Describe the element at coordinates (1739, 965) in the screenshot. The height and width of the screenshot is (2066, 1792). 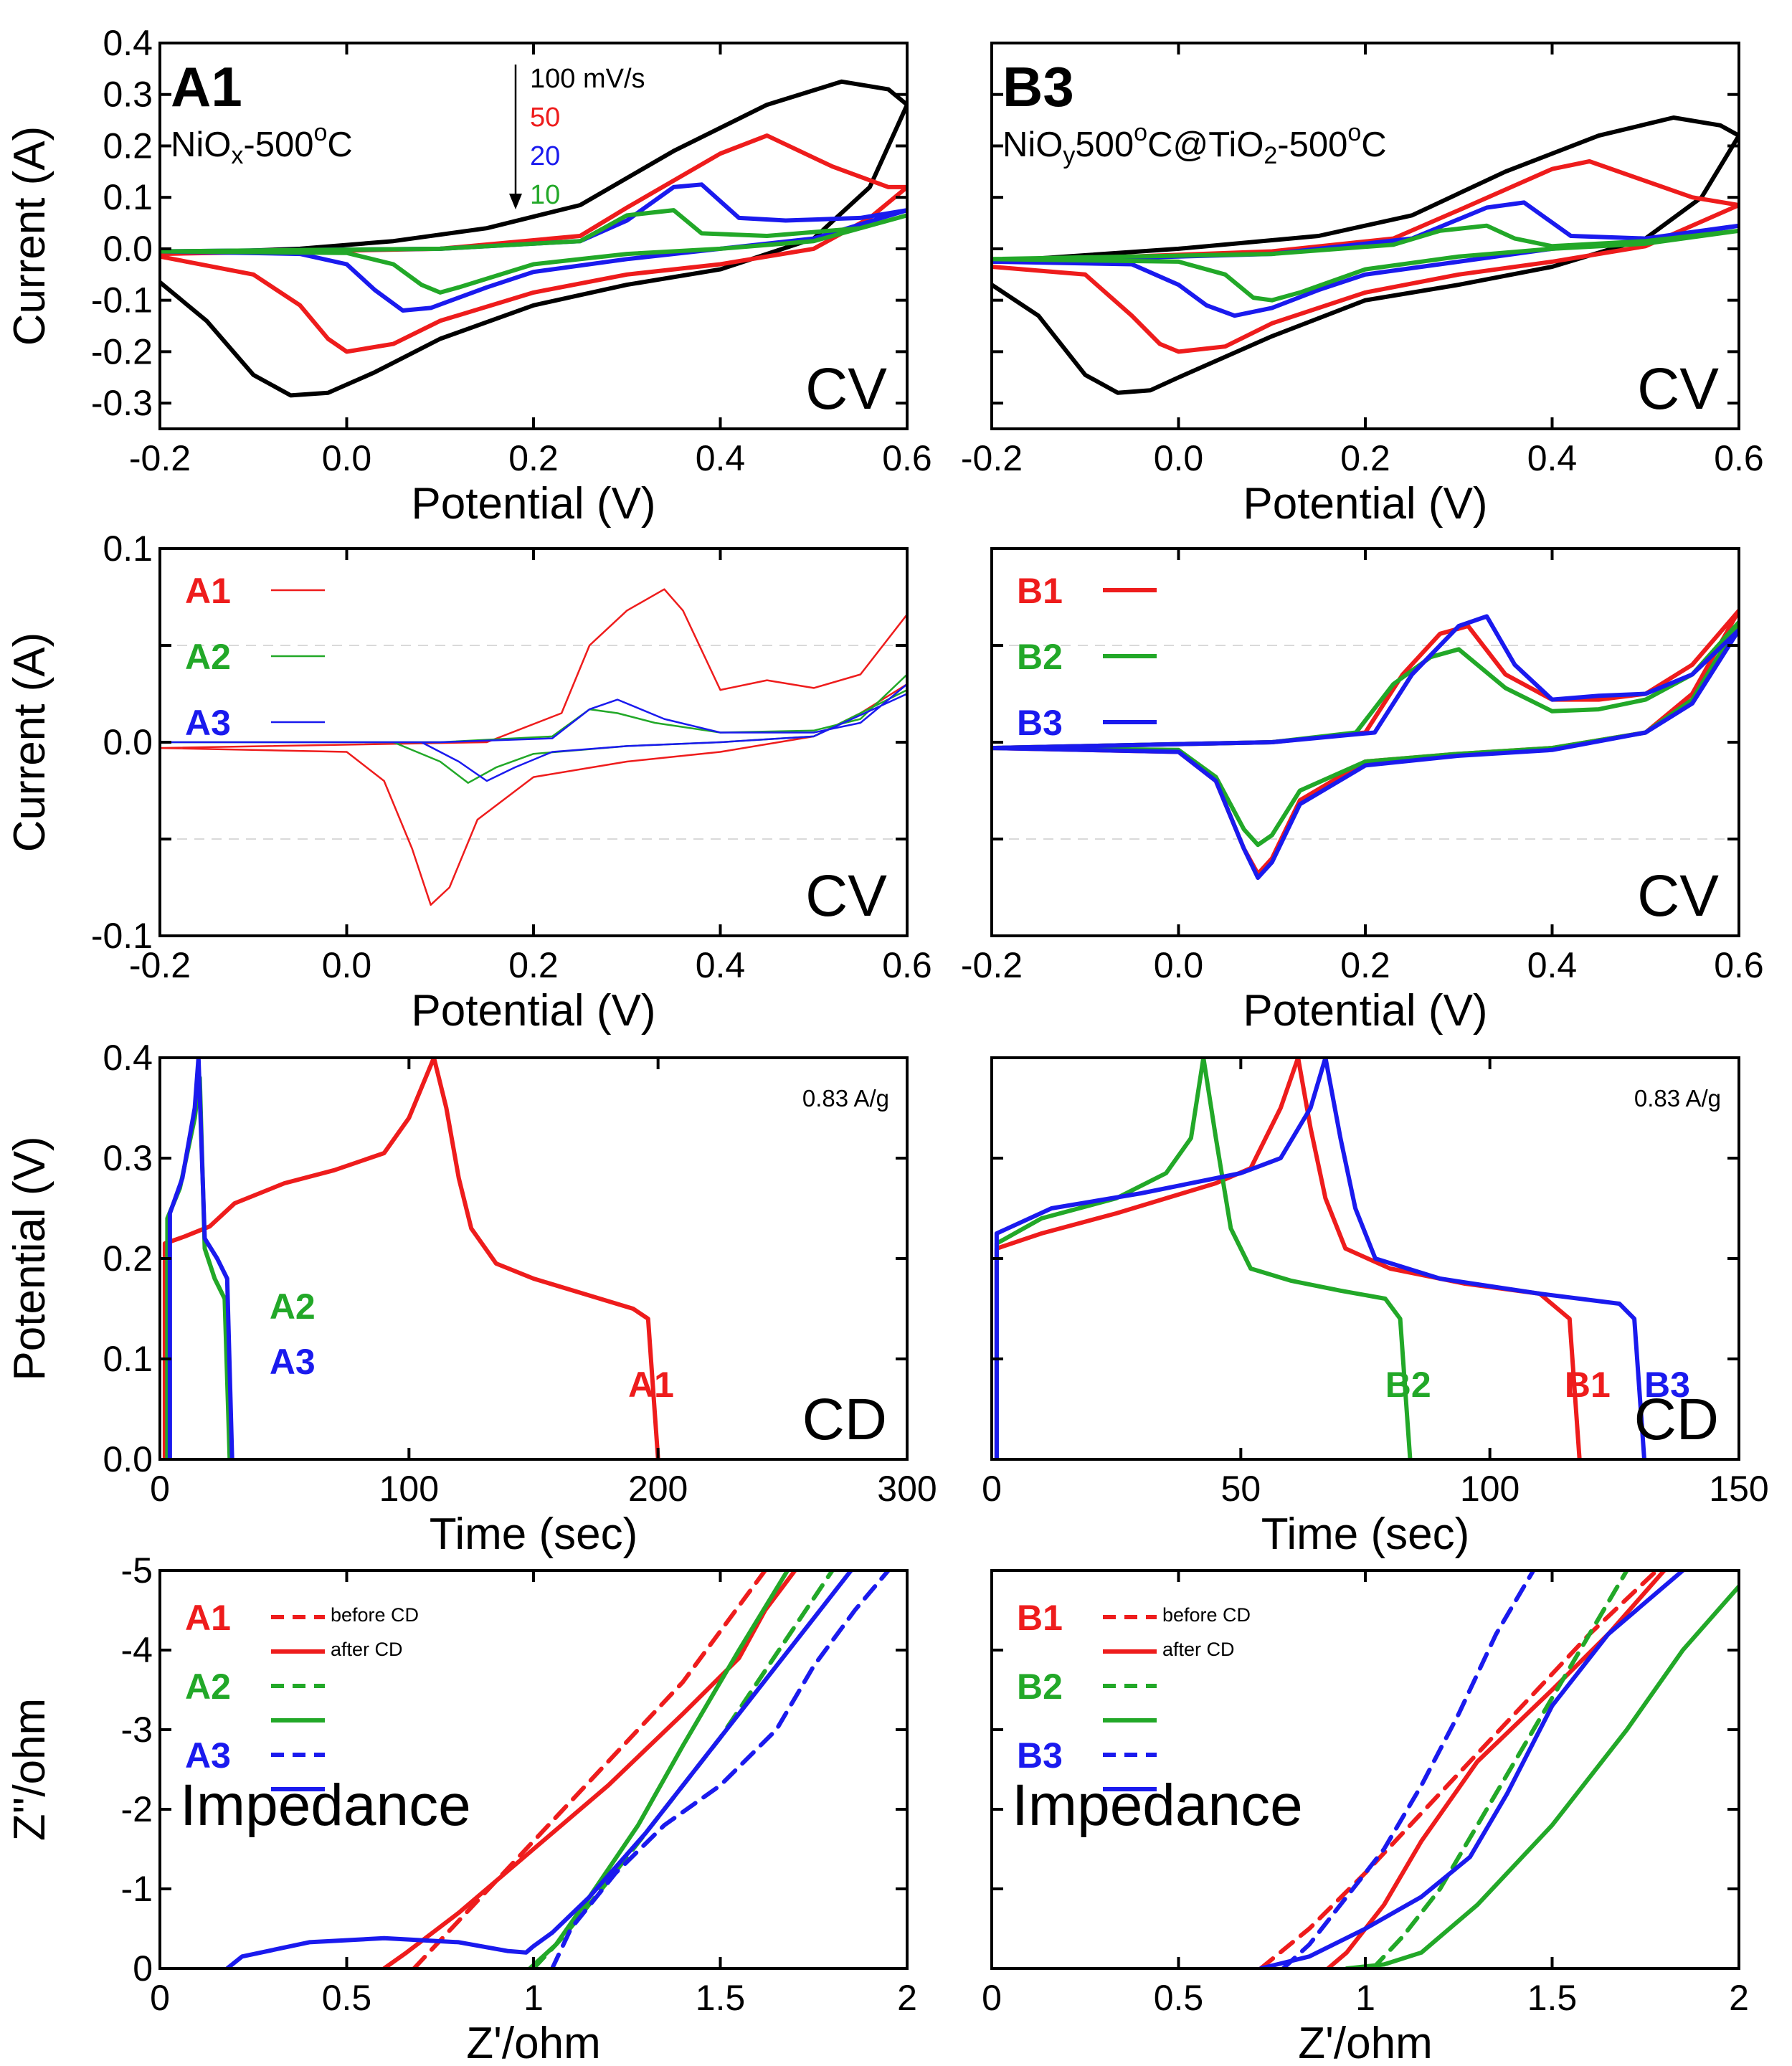
I see `x-tick-label: 0.6` at that location.